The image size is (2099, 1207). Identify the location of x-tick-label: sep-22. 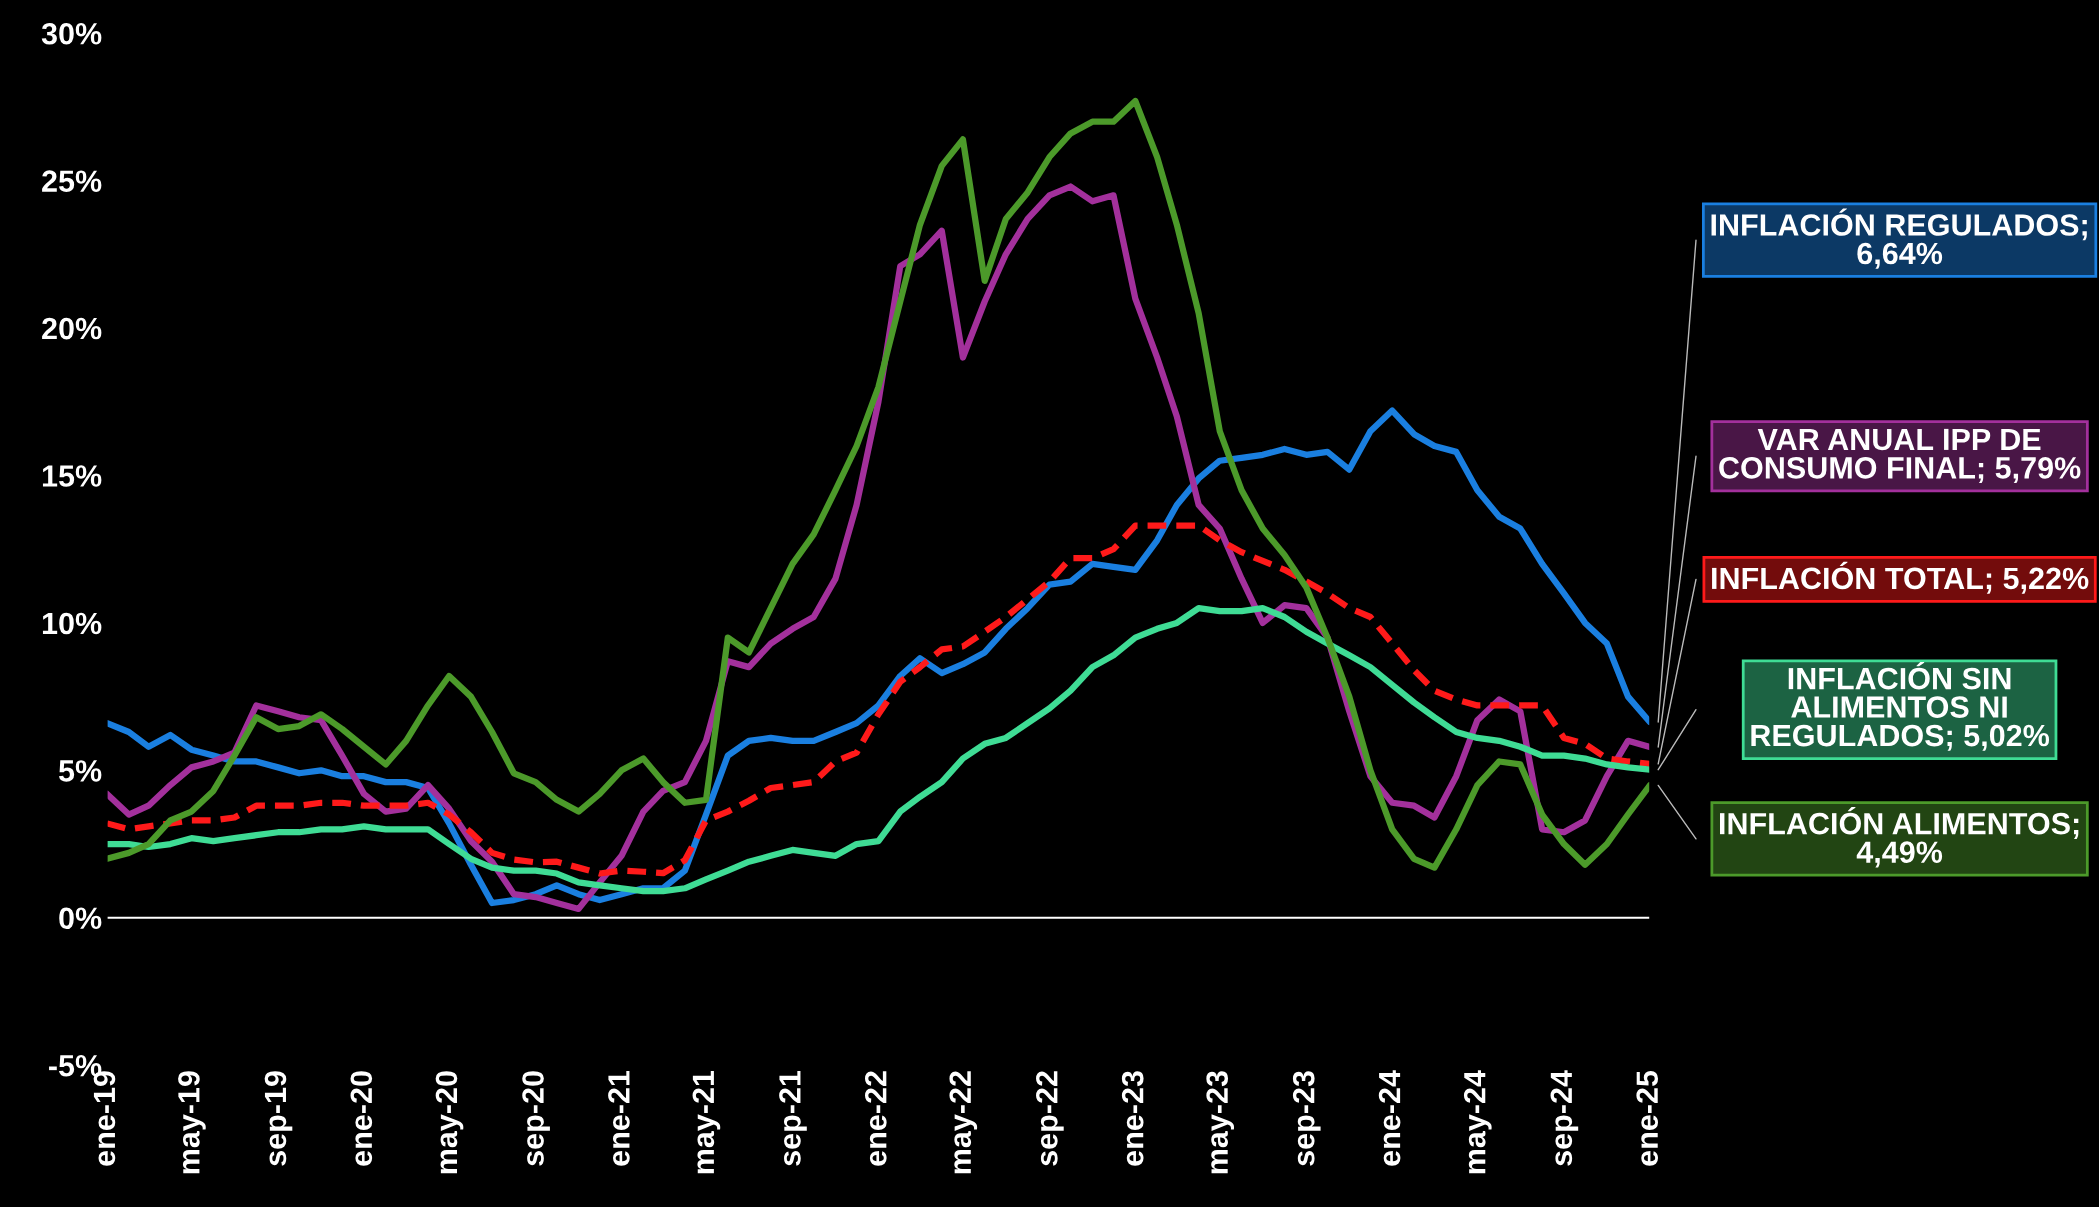
(1050, 1118).